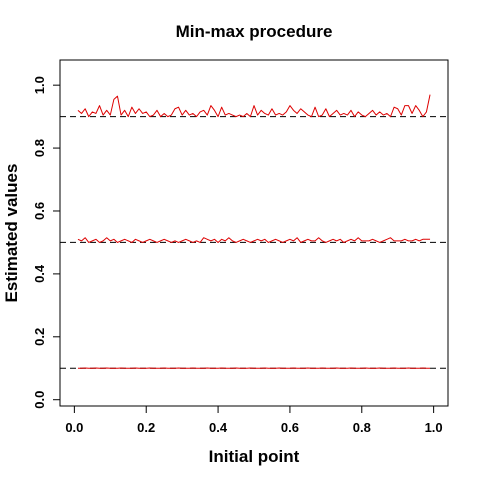 The height and width of the screenshot is (480, 480). I want to click on x-axis: 0.0 0.2 0.4 0.6 0.8 1.0, so click(254, 420).